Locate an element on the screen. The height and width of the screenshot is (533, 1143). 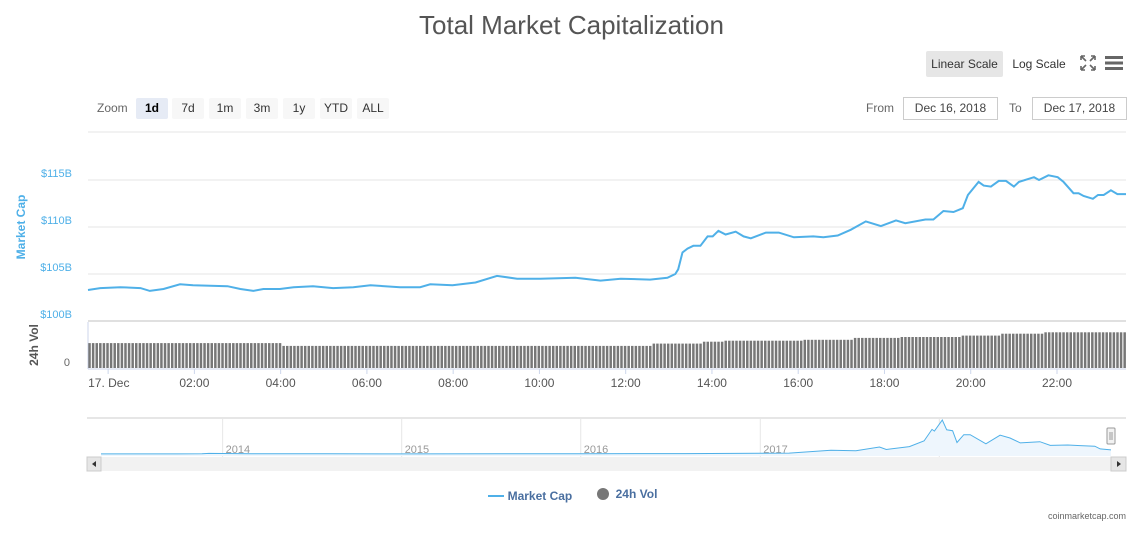
fullscreen-icon is located at coordinates (1088, 63).